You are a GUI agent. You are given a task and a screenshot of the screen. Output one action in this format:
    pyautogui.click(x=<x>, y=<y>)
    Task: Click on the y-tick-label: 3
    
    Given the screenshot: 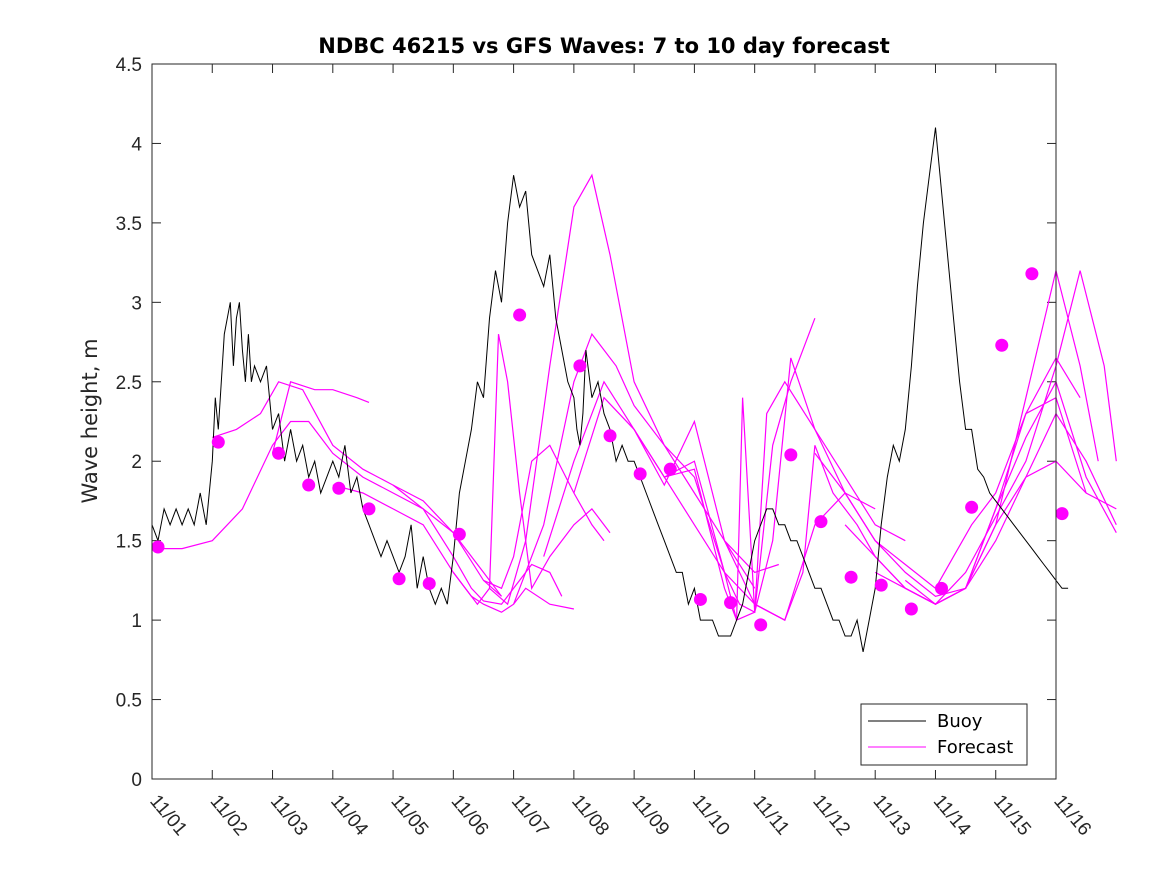 What is the action you would take?
    pyautogui.click(x=136, y=303)
    